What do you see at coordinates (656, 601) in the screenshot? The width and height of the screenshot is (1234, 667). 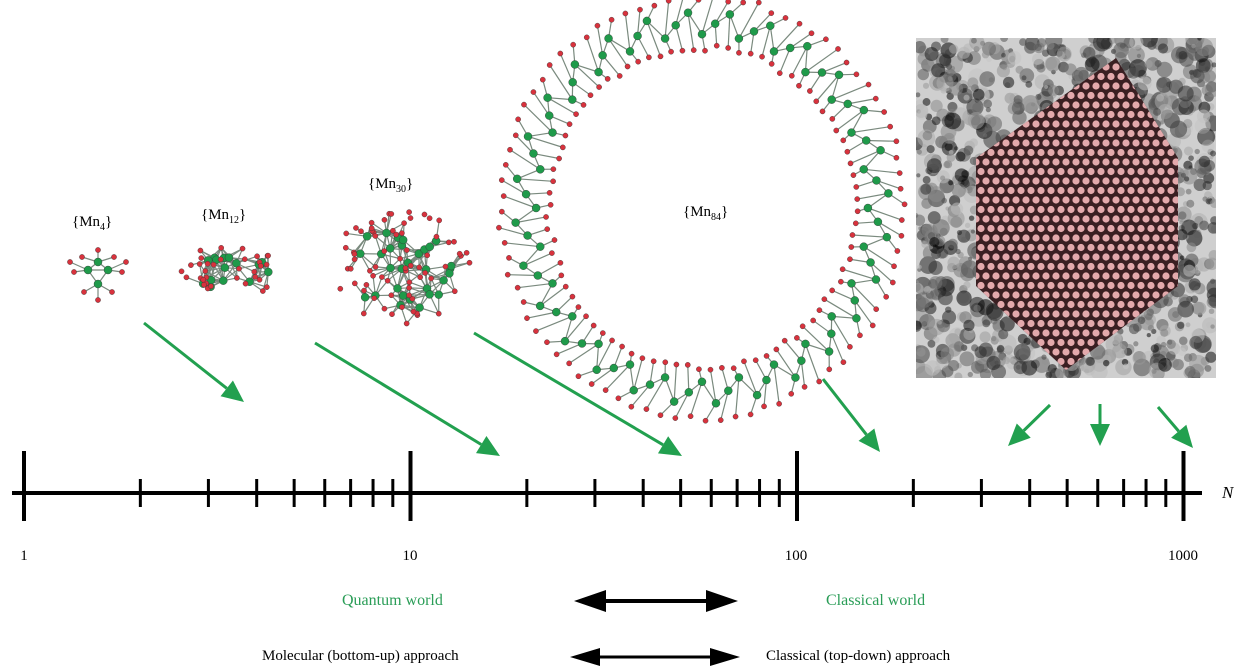 I see `quantum-classical-double-arrow` at bounding box center [656, 601].